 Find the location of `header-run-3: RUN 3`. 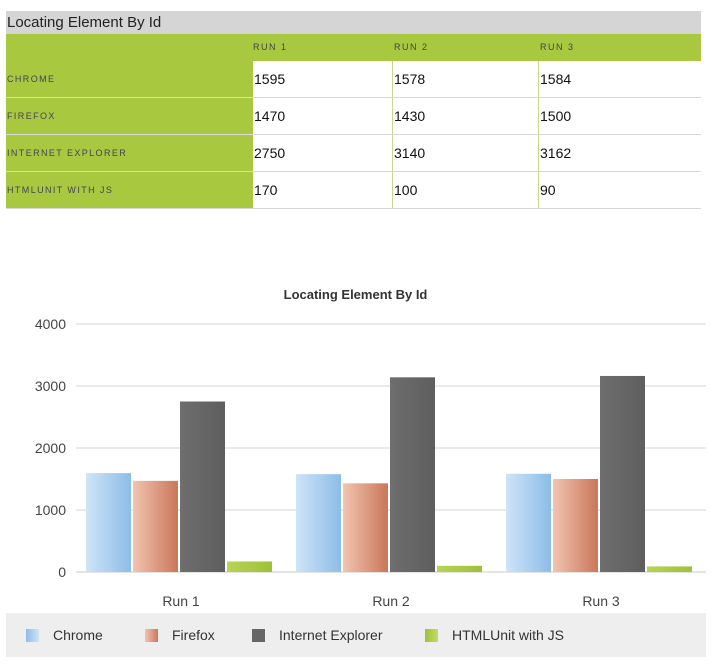

header-run-3: RUN 3 is located at coordinates (557, 47).